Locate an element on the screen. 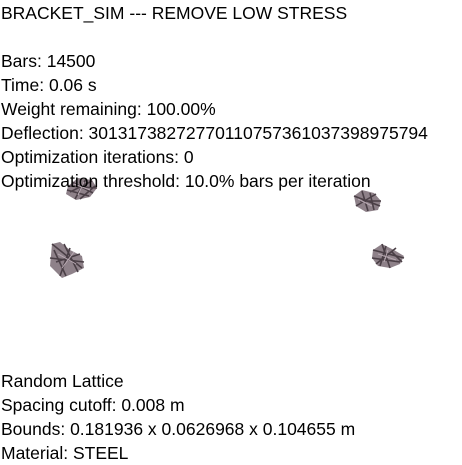 The width and height of the screenshot is (462, 465). bars-count: Bars: 14500 is located at coordinates (48, 61).